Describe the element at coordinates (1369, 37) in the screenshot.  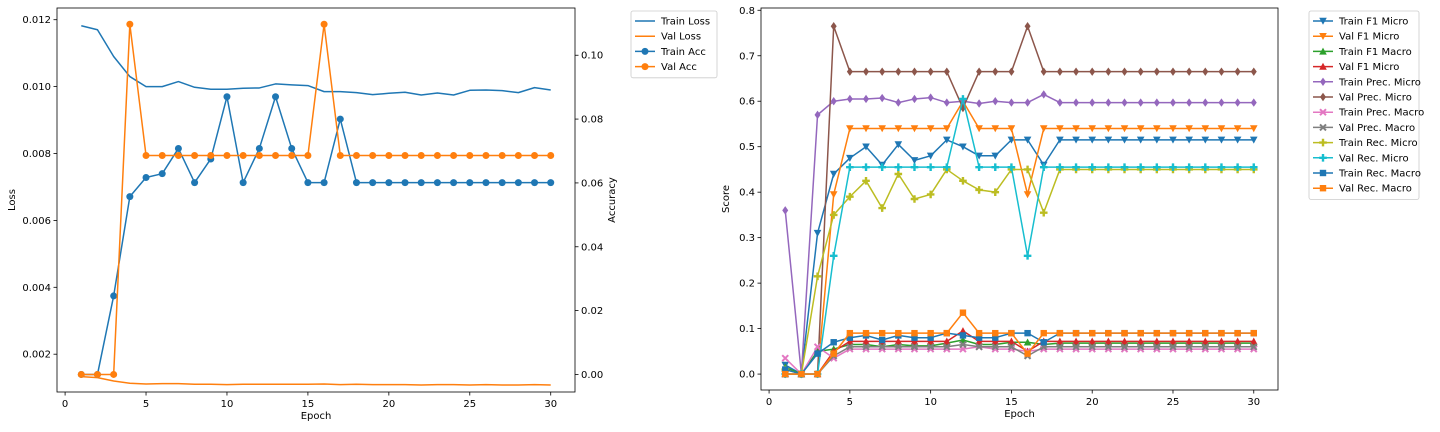
I see `legend-label: Val F1 Micro` at that location.